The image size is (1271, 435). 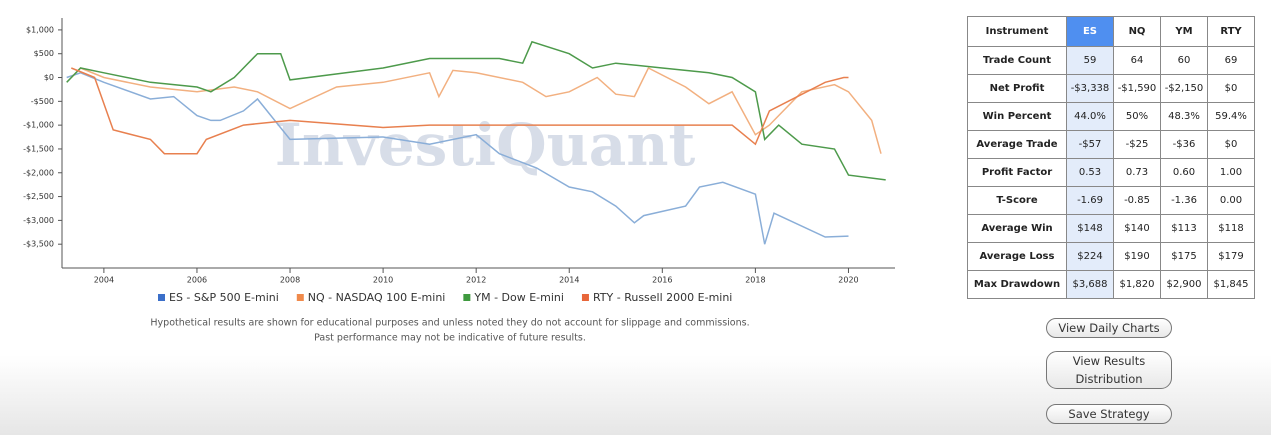 What do you see at coordinates (1137, 144) in the screenshot?
I see `table-cell: -$25` at bounding box center [1137, 144].